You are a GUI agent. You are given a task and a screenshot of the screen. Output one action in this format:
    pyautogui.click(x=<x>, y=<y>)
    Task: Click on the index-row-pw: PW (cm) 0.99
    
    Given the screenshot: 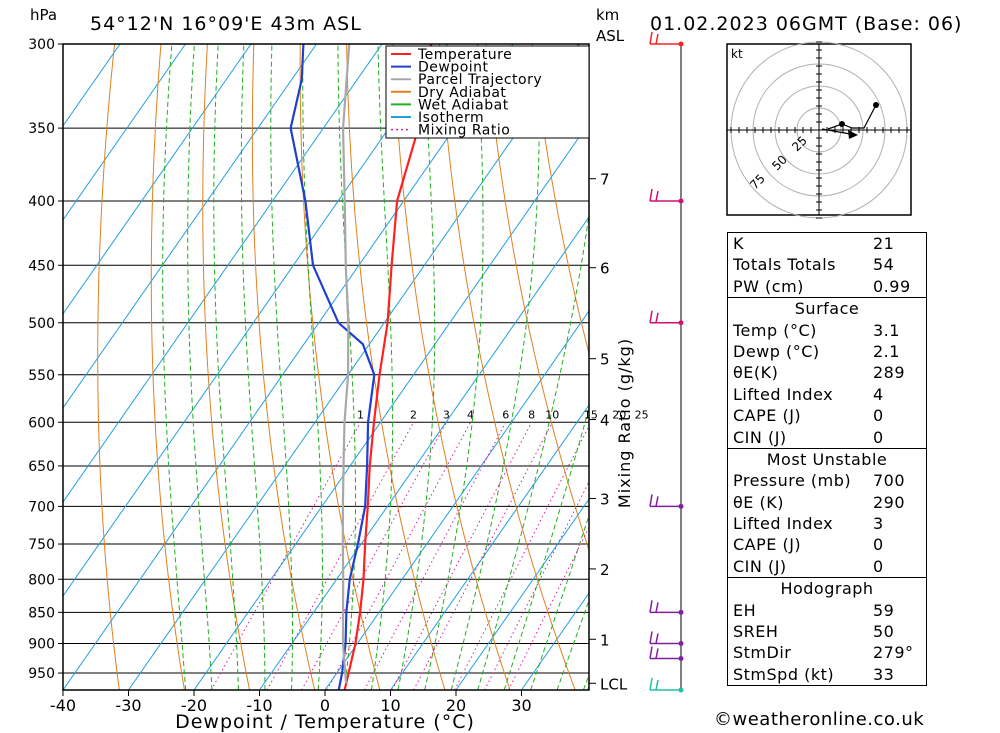 What is the action you would take?
    pyautogui.click(x=827, y=286)
    